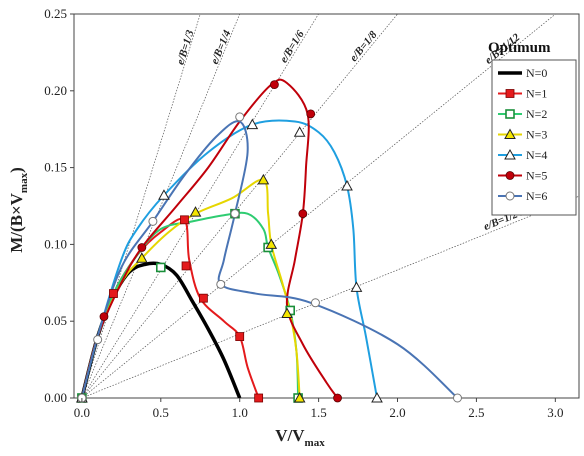 The width and height of the screenshot is (584, 456). I want to click on legend-label-n-6: N=6, so click(536, 196).